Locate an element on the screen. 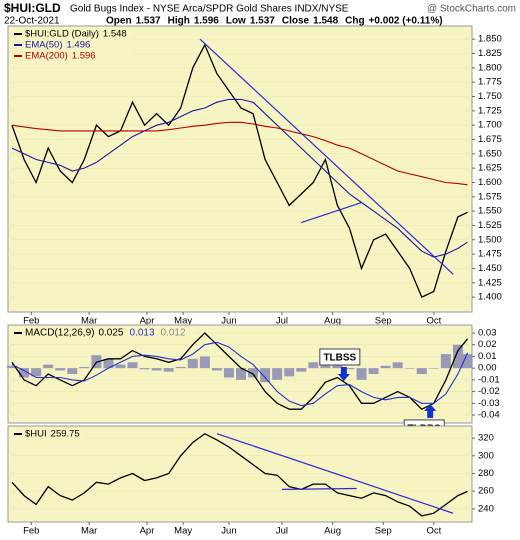 The width and height of the screenshot is (520, 540). legend-label: EMA(200) is located at coordinates (46, 56).